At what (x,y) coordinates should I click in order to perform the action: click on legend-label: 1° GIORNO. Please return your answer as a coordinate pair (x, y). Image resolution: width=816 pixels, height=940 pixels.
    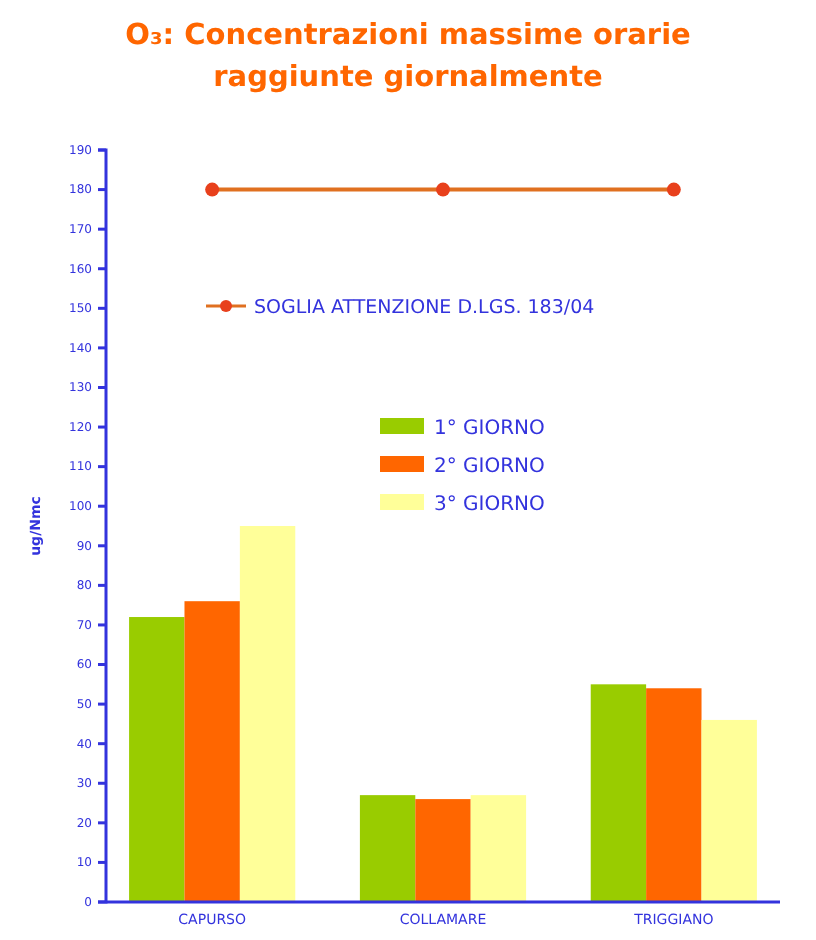
    Looking at the image, I should click on (490, 429).